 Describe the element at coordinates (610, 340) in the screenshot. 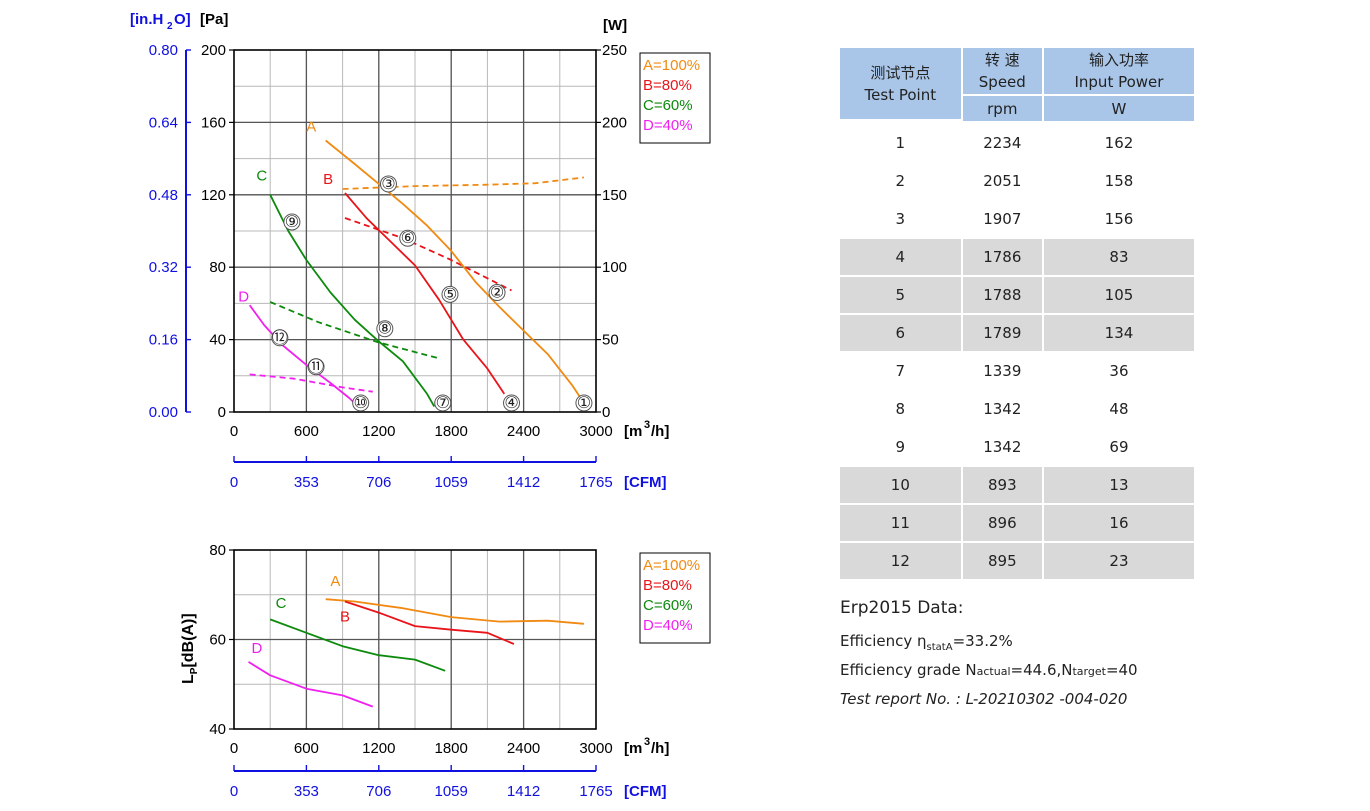

I see `y2-tick-label: 50` at that location.